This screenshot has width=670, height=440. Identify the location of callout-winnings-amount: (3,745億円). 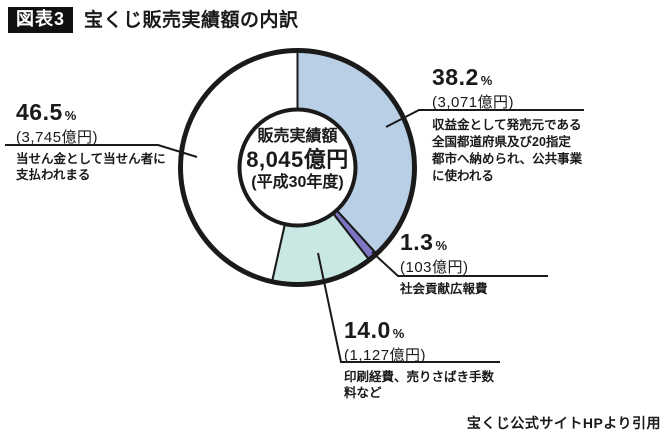
(57, 137).